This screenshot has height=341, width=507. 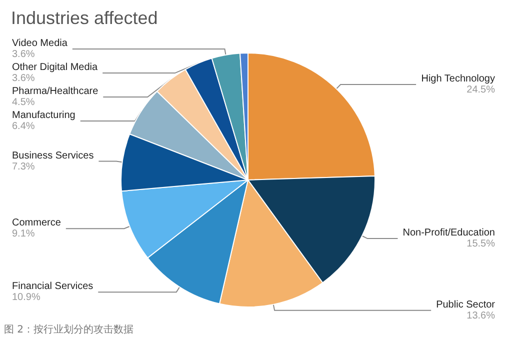 What do you see at coordinates (53, 156) in the screenshot?
I see `slice-label: Business Services` at bounding box center [53, 156].